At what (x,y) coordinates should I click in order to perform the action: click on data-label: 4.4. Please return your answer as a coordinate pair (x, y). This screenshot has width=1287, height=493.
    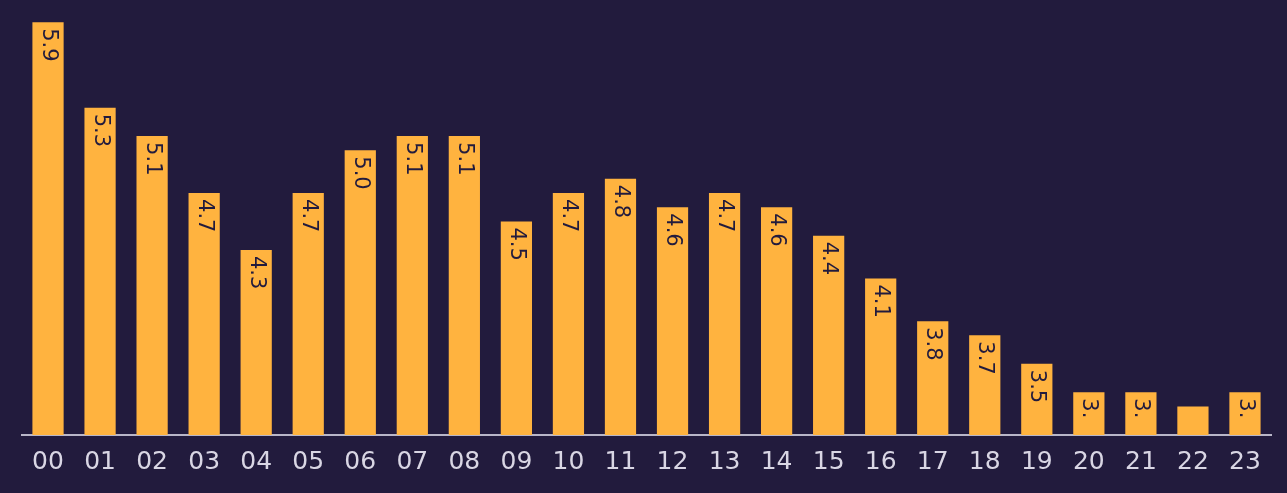
    Looking at the image, I should click on (830, 258).